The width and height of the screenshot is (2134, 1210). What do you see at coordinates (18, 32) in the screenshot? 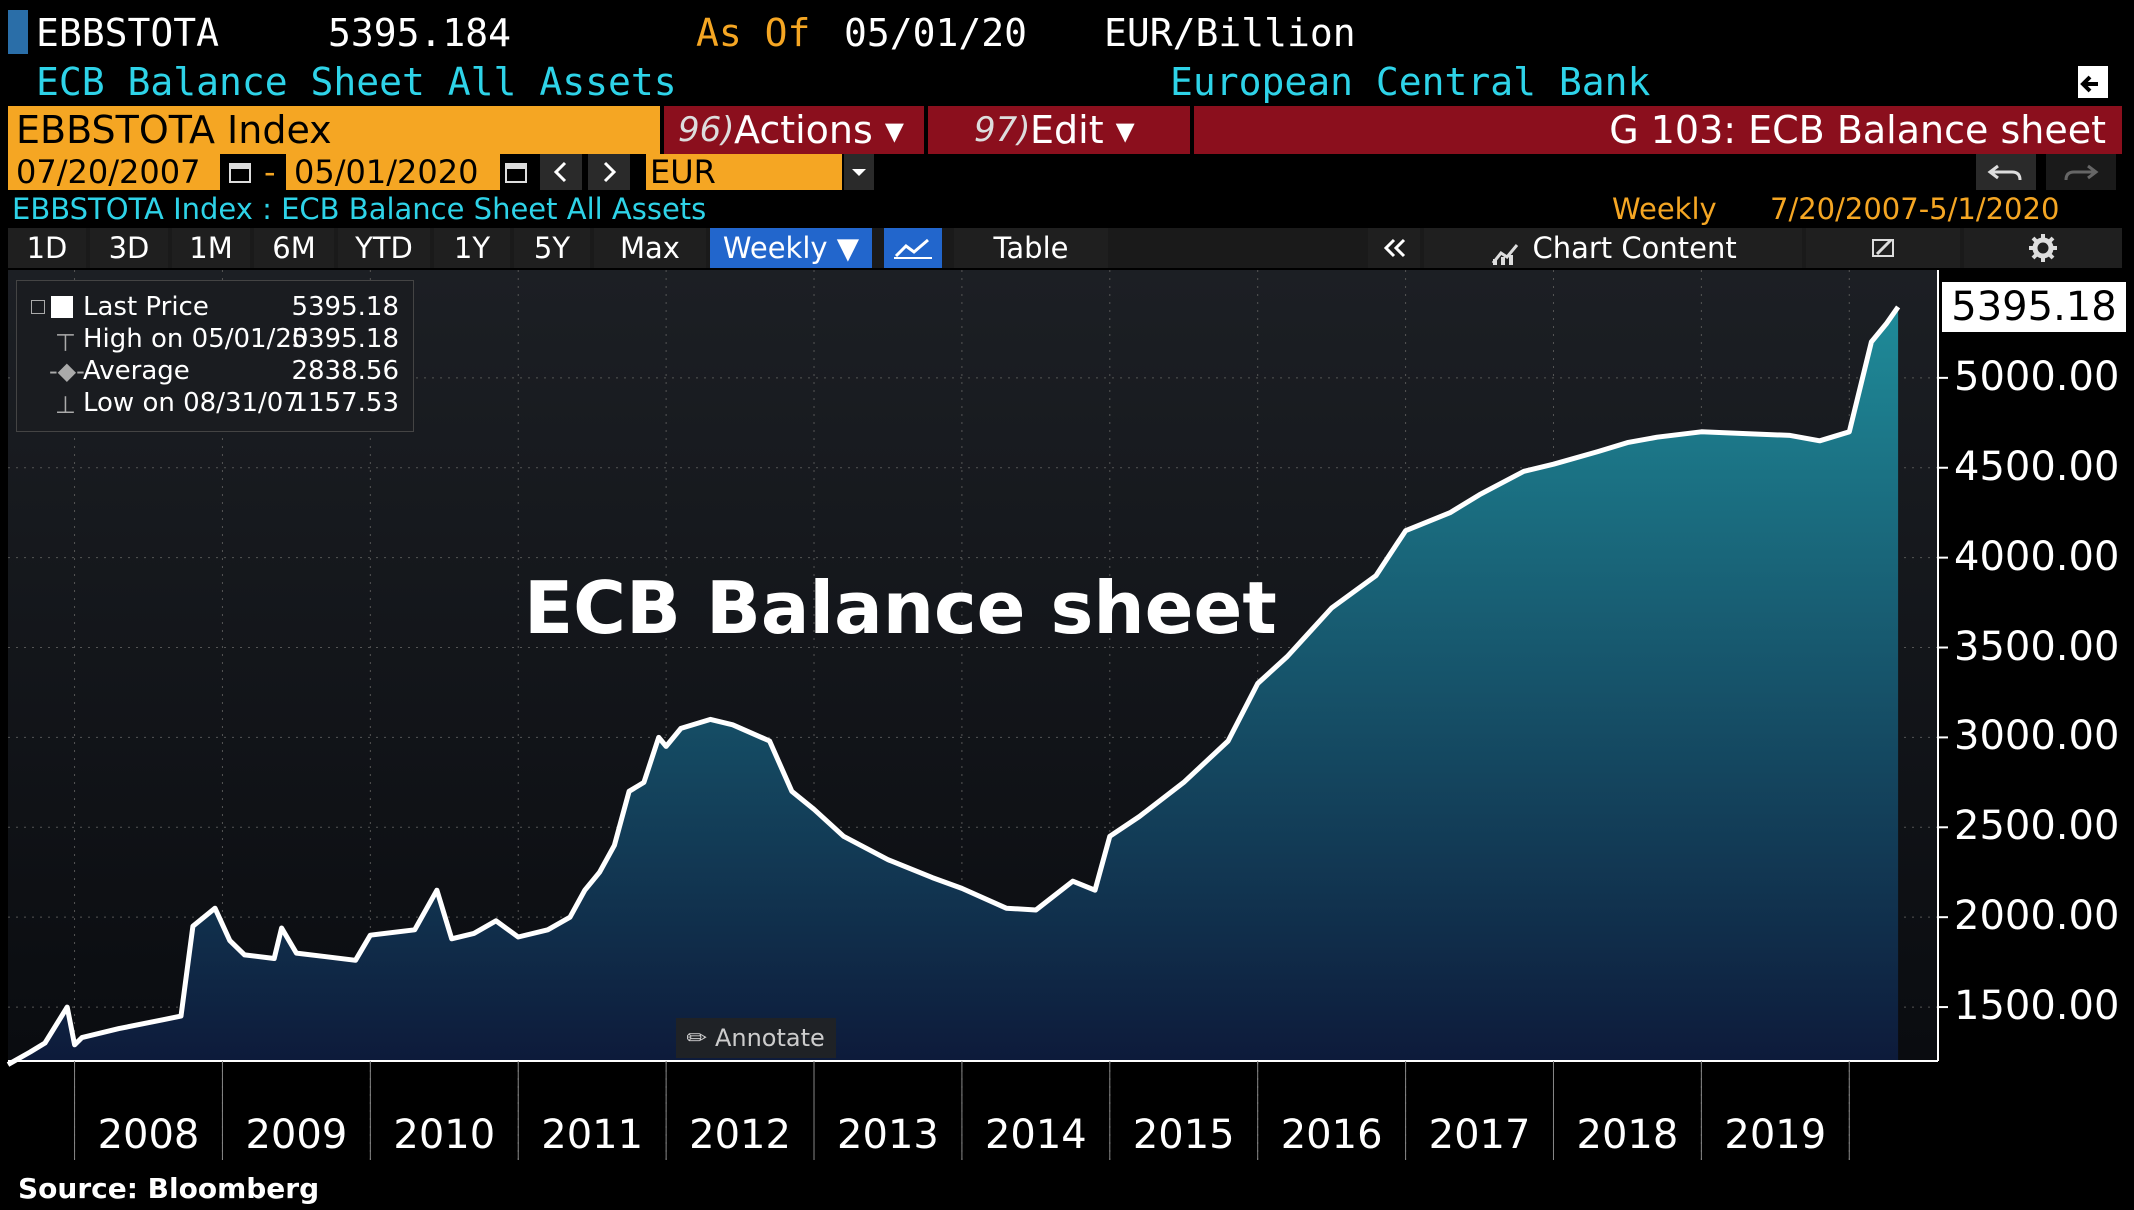
I see `ticker-marker` at bounding box center [18, 32].